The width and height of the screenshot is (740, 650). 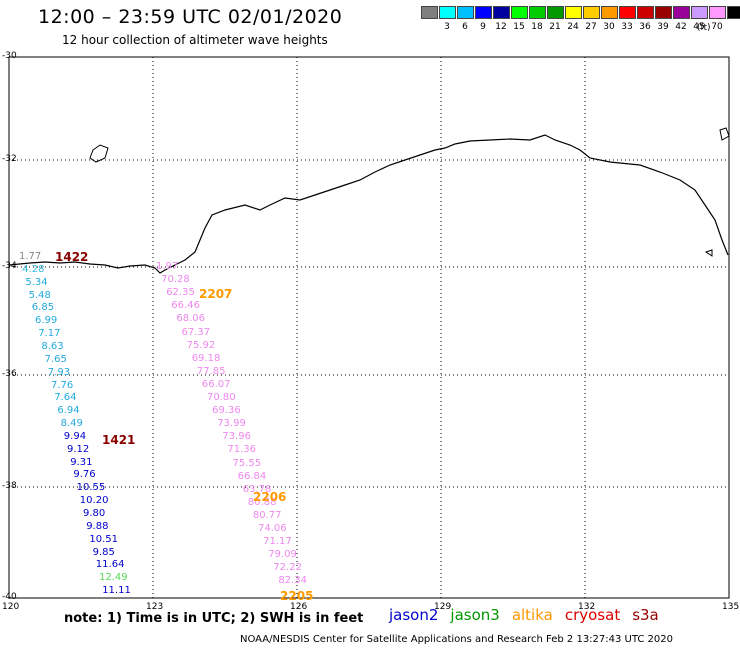 I want to click on satellite-jason2: jason2, so click(x=414, y=615).